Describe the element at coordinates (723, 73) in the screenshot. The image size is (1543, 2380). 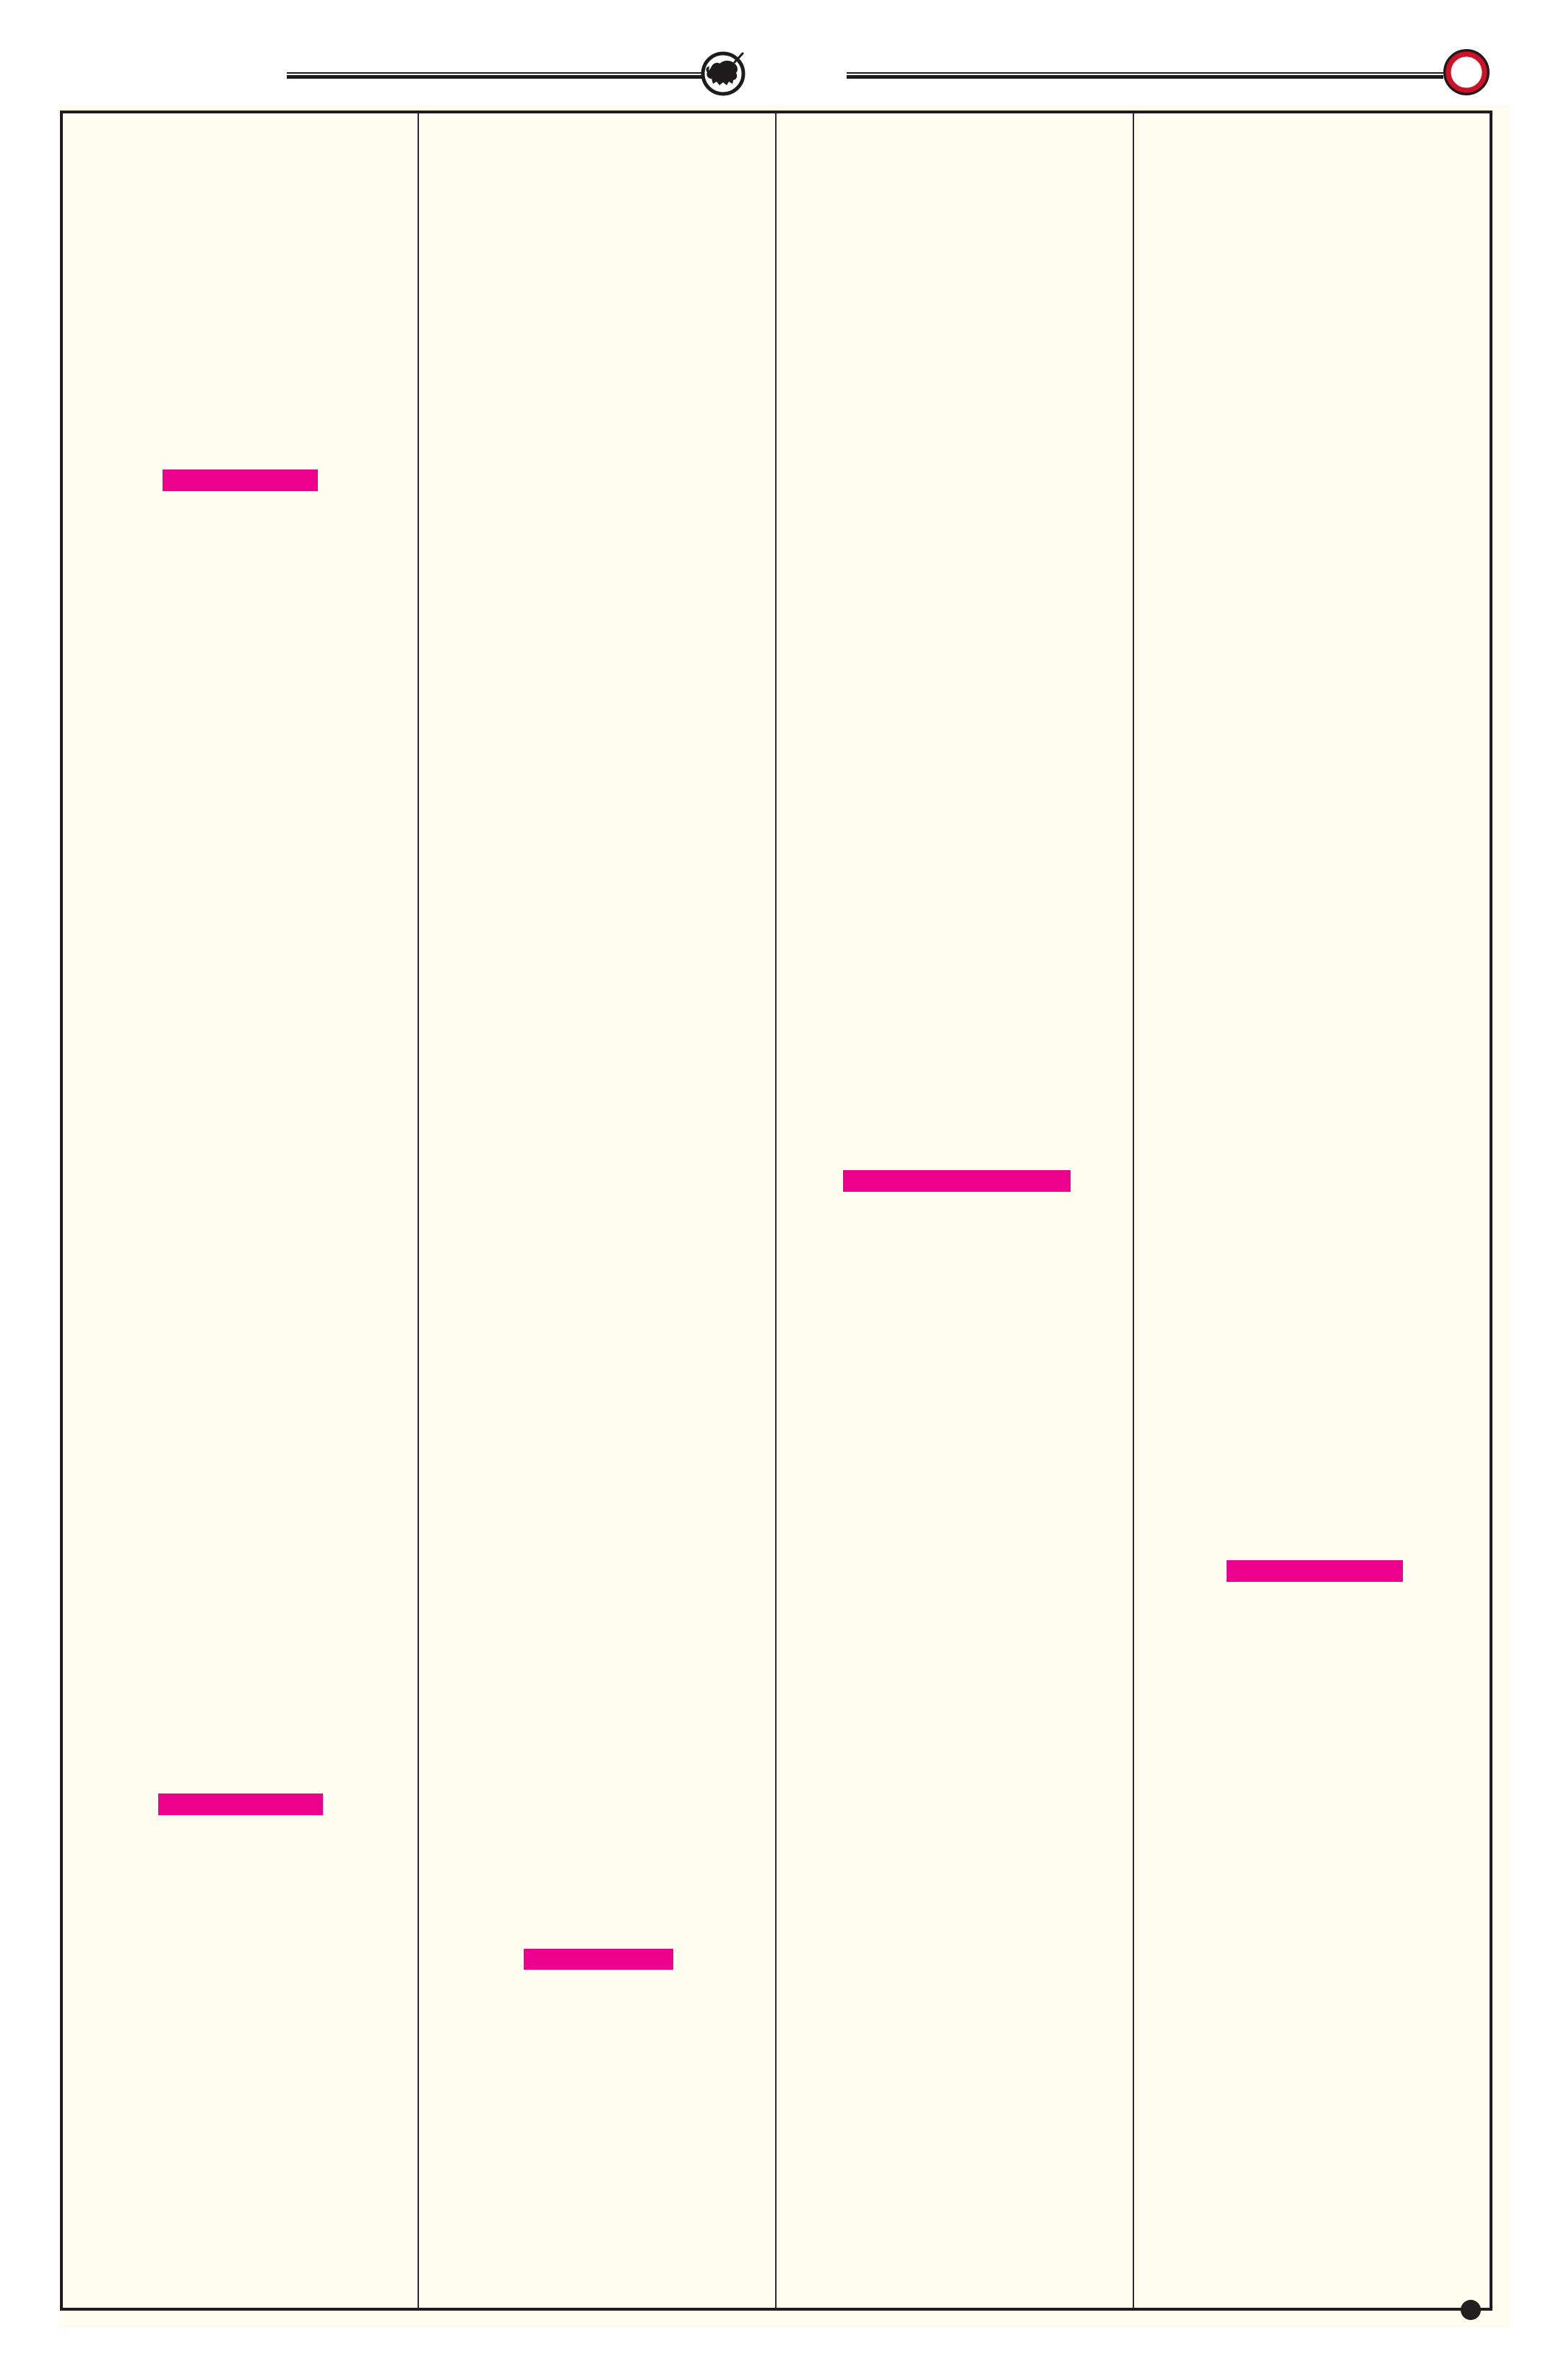
I see `bull-emblem-icon` at that location.